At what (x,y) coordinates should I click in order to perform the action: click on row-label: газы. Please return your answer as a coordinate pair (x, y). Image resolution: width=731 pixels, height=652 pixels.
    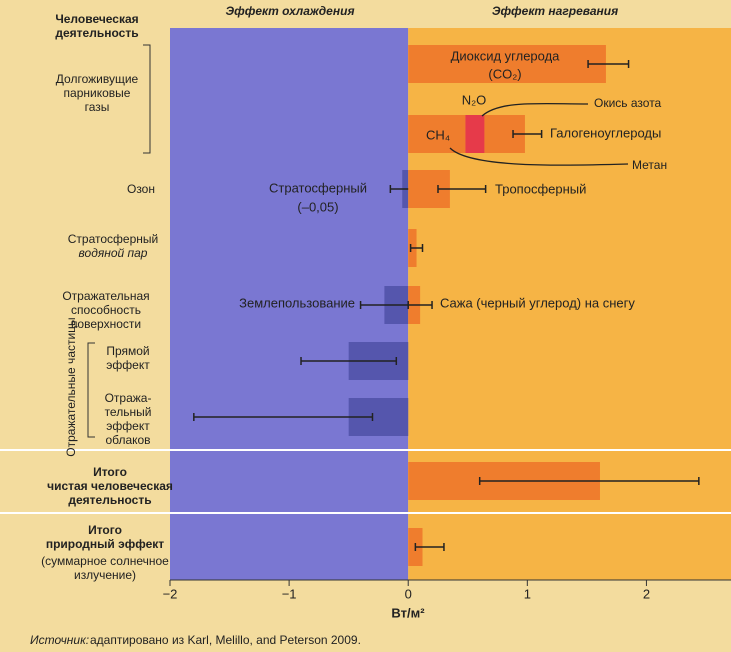
    Looking at the image, I should click on (97, 107).